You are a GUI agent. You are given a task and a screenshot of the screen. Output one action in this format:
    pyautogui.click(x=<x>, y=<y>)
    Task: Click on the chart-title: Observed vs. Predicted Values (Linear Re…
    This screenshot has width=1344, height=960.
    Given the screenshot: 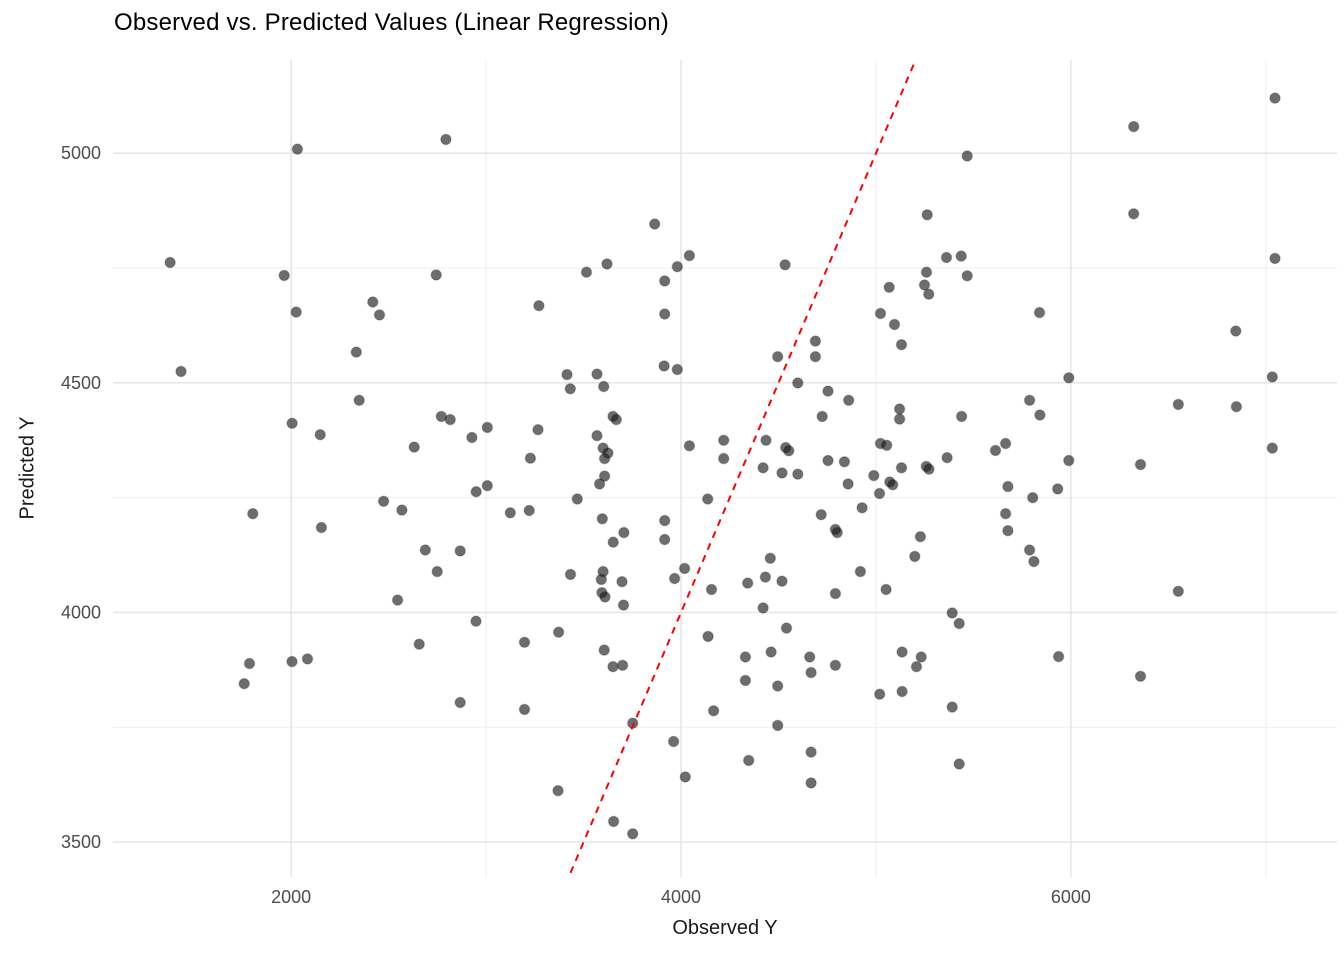 What is the action you would take?
    pyautogui.click(x=391, y=22)
    